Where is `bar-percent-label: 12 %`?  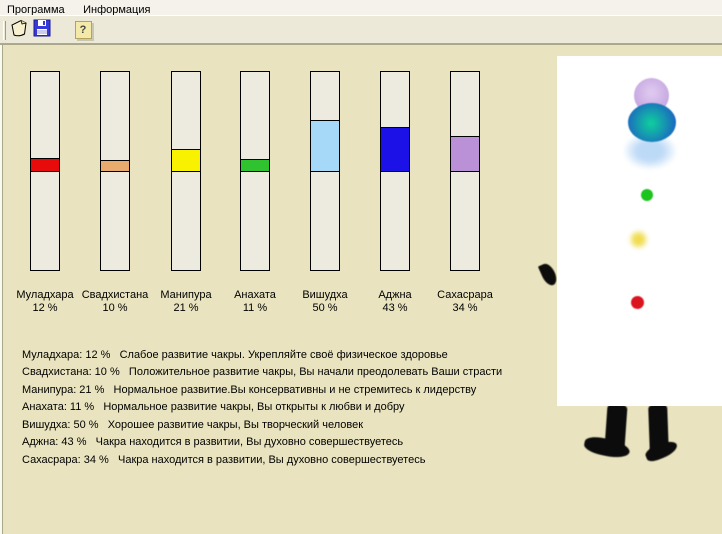
bar-percent-label: 12 % is located at coordinates (45, 308).